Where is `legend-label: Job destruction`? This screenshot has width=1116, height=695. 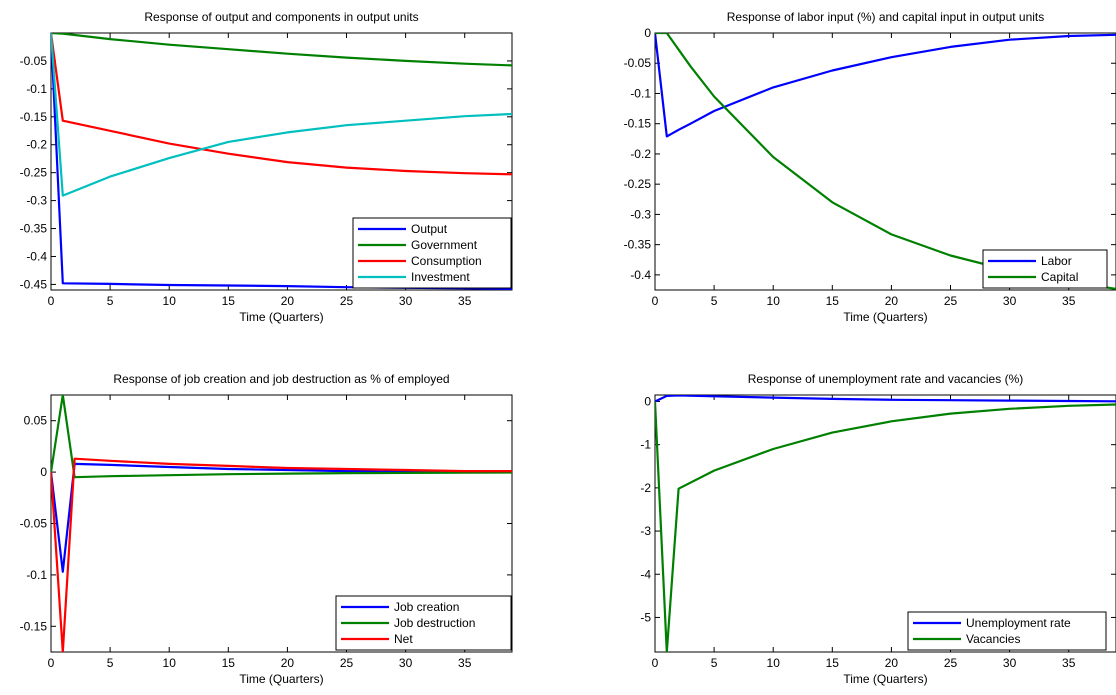
legend-label: Job destruction is located at coordinates (434, 623).